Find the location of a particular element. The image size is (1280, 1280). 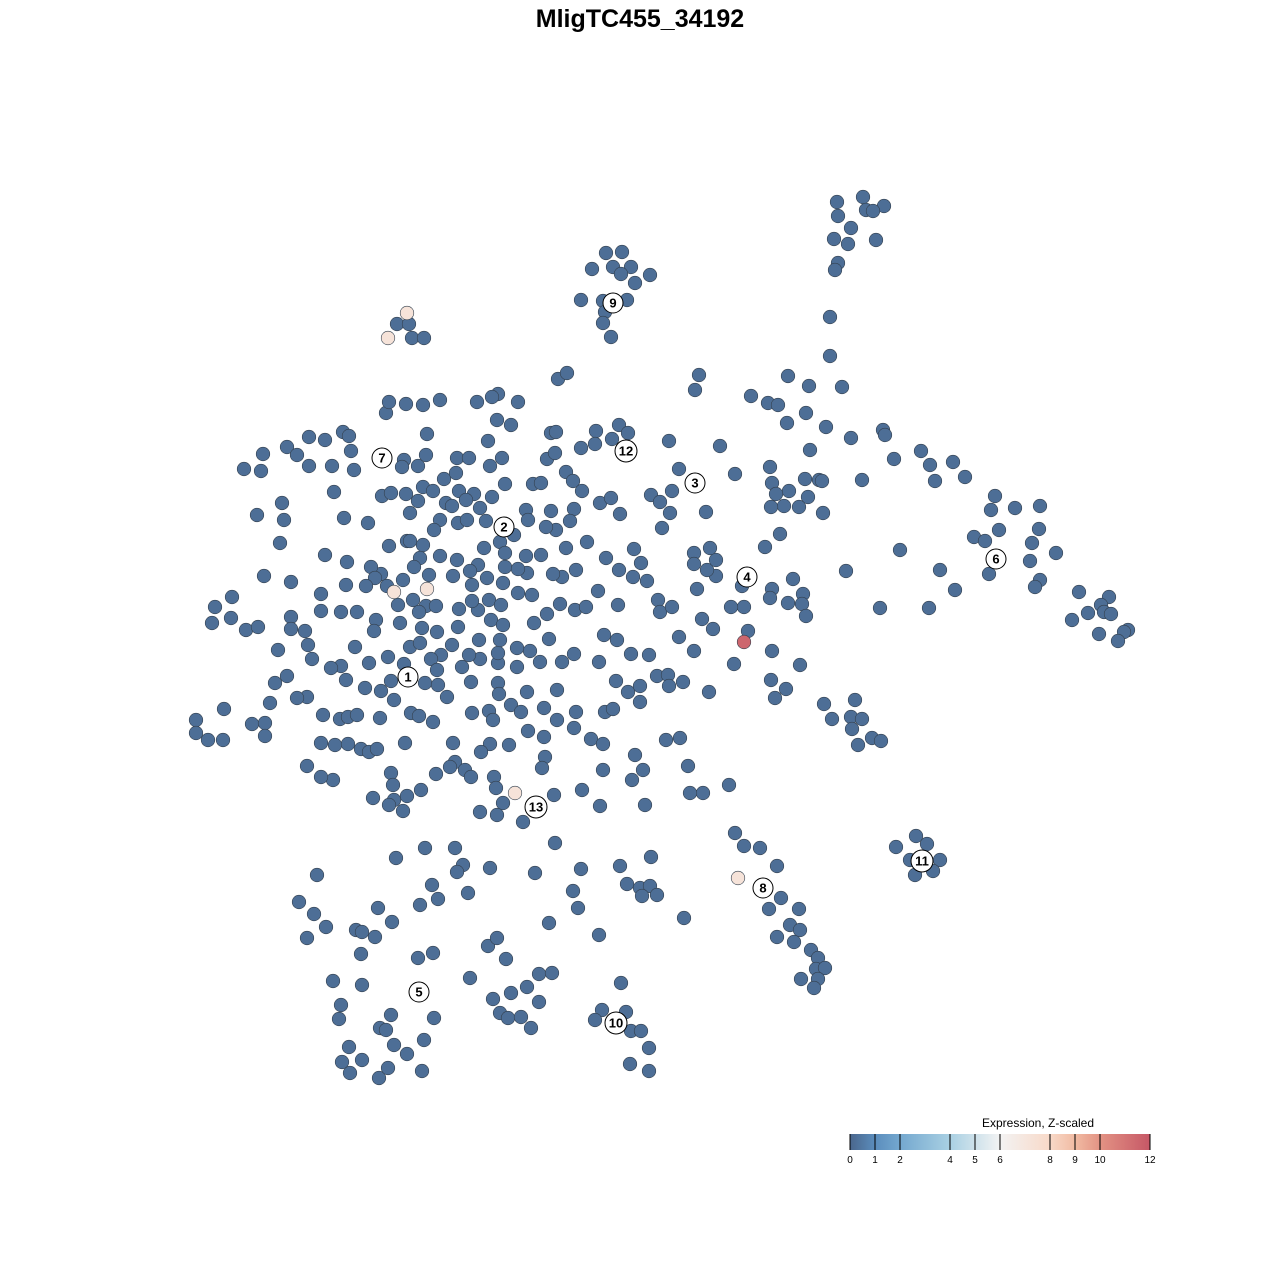

cluster-label-text: 9 is located at coordinates (612, 303).